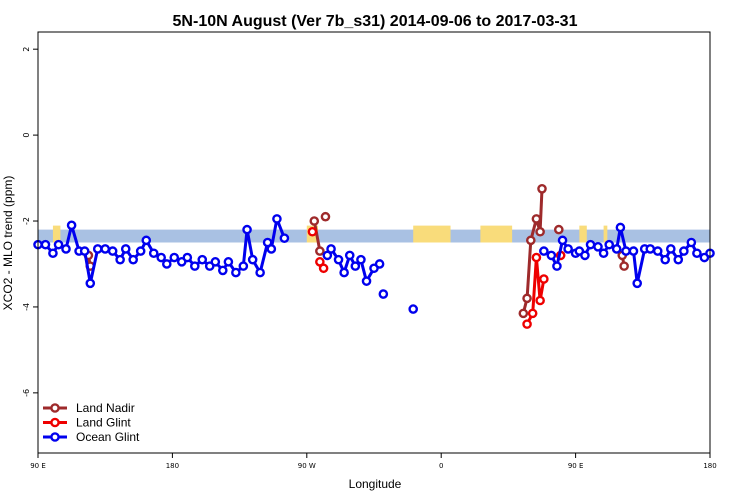 The image size is (750, 500). I want to click on legend-label: Land Glint, so click(103, 423).